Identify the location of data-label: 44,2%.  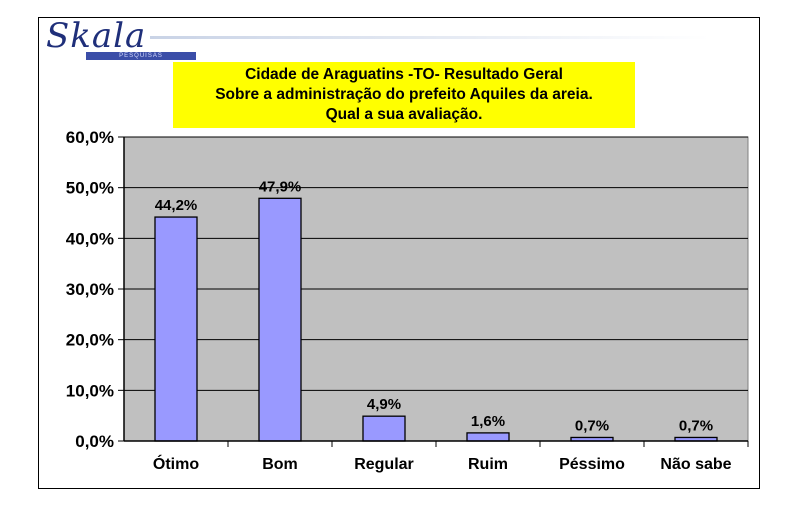
(176, 205).